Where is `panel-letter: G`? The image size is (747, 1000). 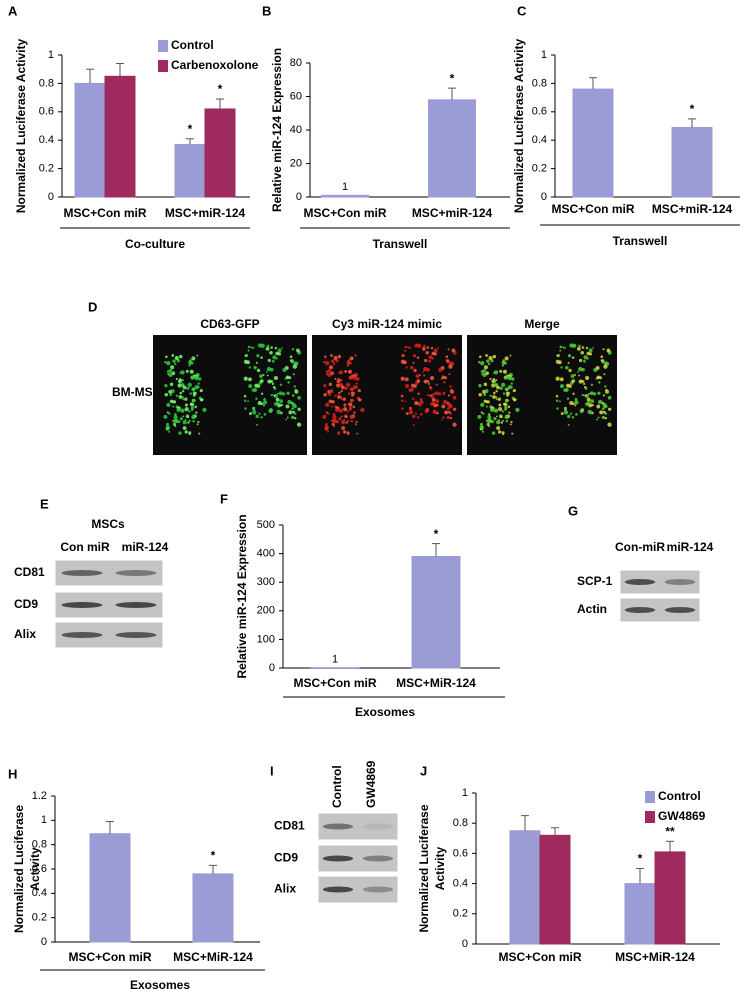
panel-letter: G is located at coordinates (573, 510).